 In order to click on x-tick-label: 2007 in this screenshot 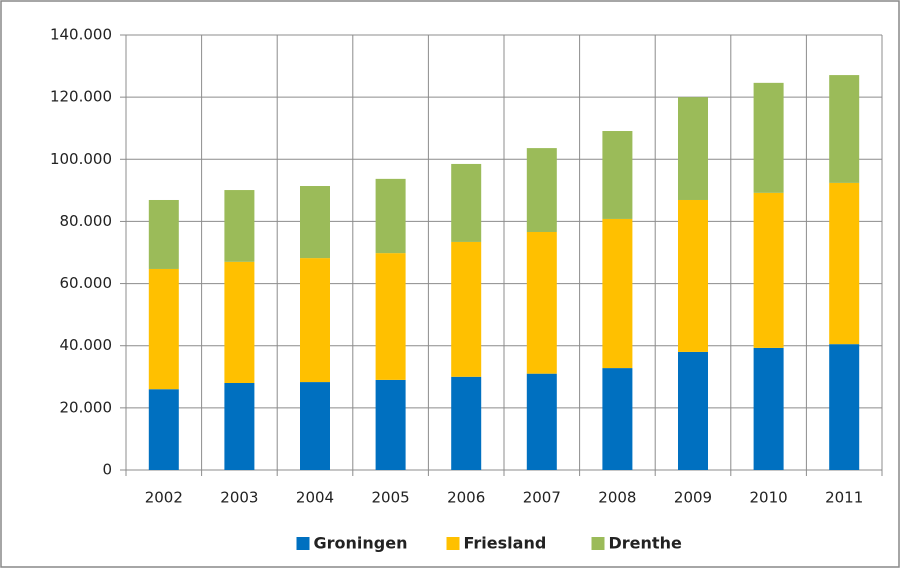, I will do `click(542, 498)`.